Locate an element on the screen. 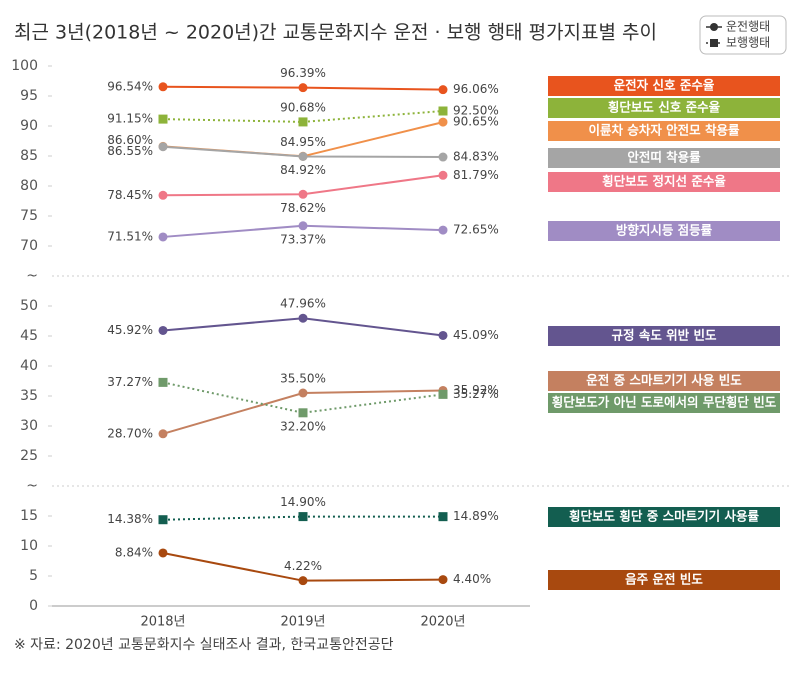 The height and width of the screenshot is (675, 800). value-label: 86.55% is located at coordinates (130, 151).